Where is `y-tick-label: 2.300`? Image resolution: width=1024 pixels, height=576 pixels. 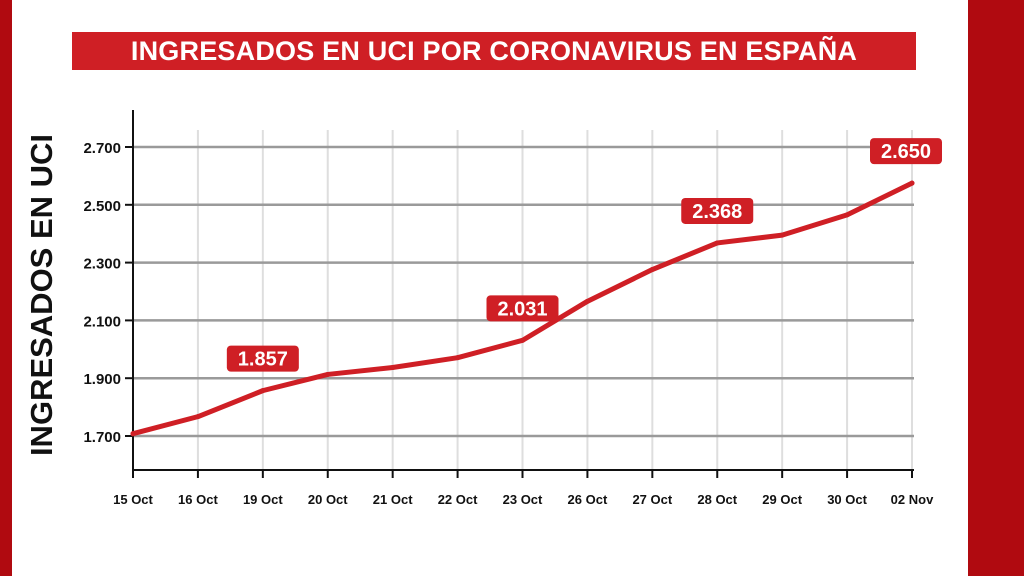
y-tick-label: 2.300 is located at coordinates (102, 264).